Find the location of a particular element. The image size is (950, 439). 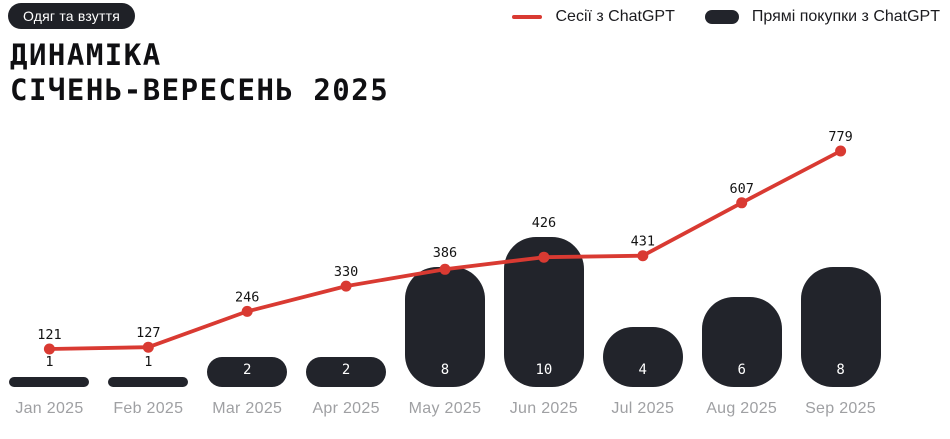

page-title: ДИНАМІКА СІЧЕНЬ-ВЕРЕСЕНЬ 2025 is located at coordinates (199, 73).